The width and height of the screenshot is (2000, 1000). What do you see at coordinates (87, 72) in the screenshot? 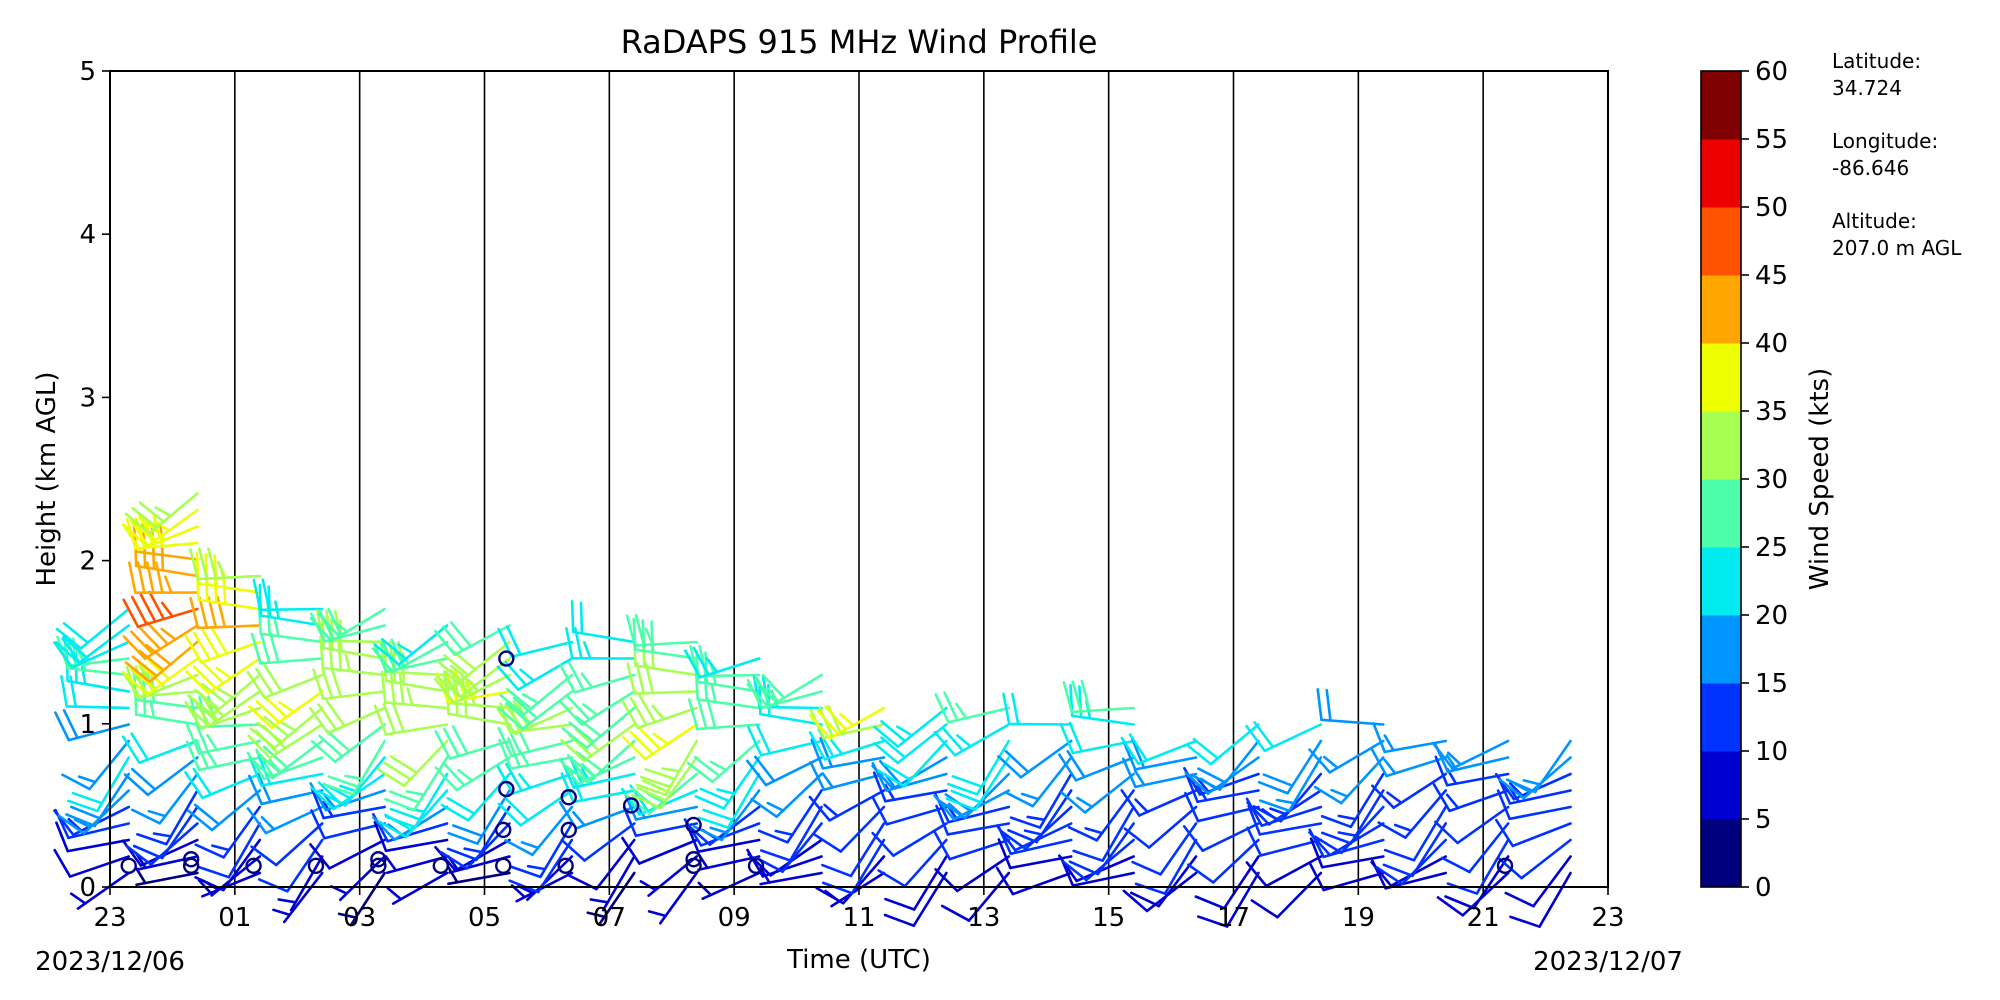
I see `y-tick-label: 5` at bounding box center [87, 72].